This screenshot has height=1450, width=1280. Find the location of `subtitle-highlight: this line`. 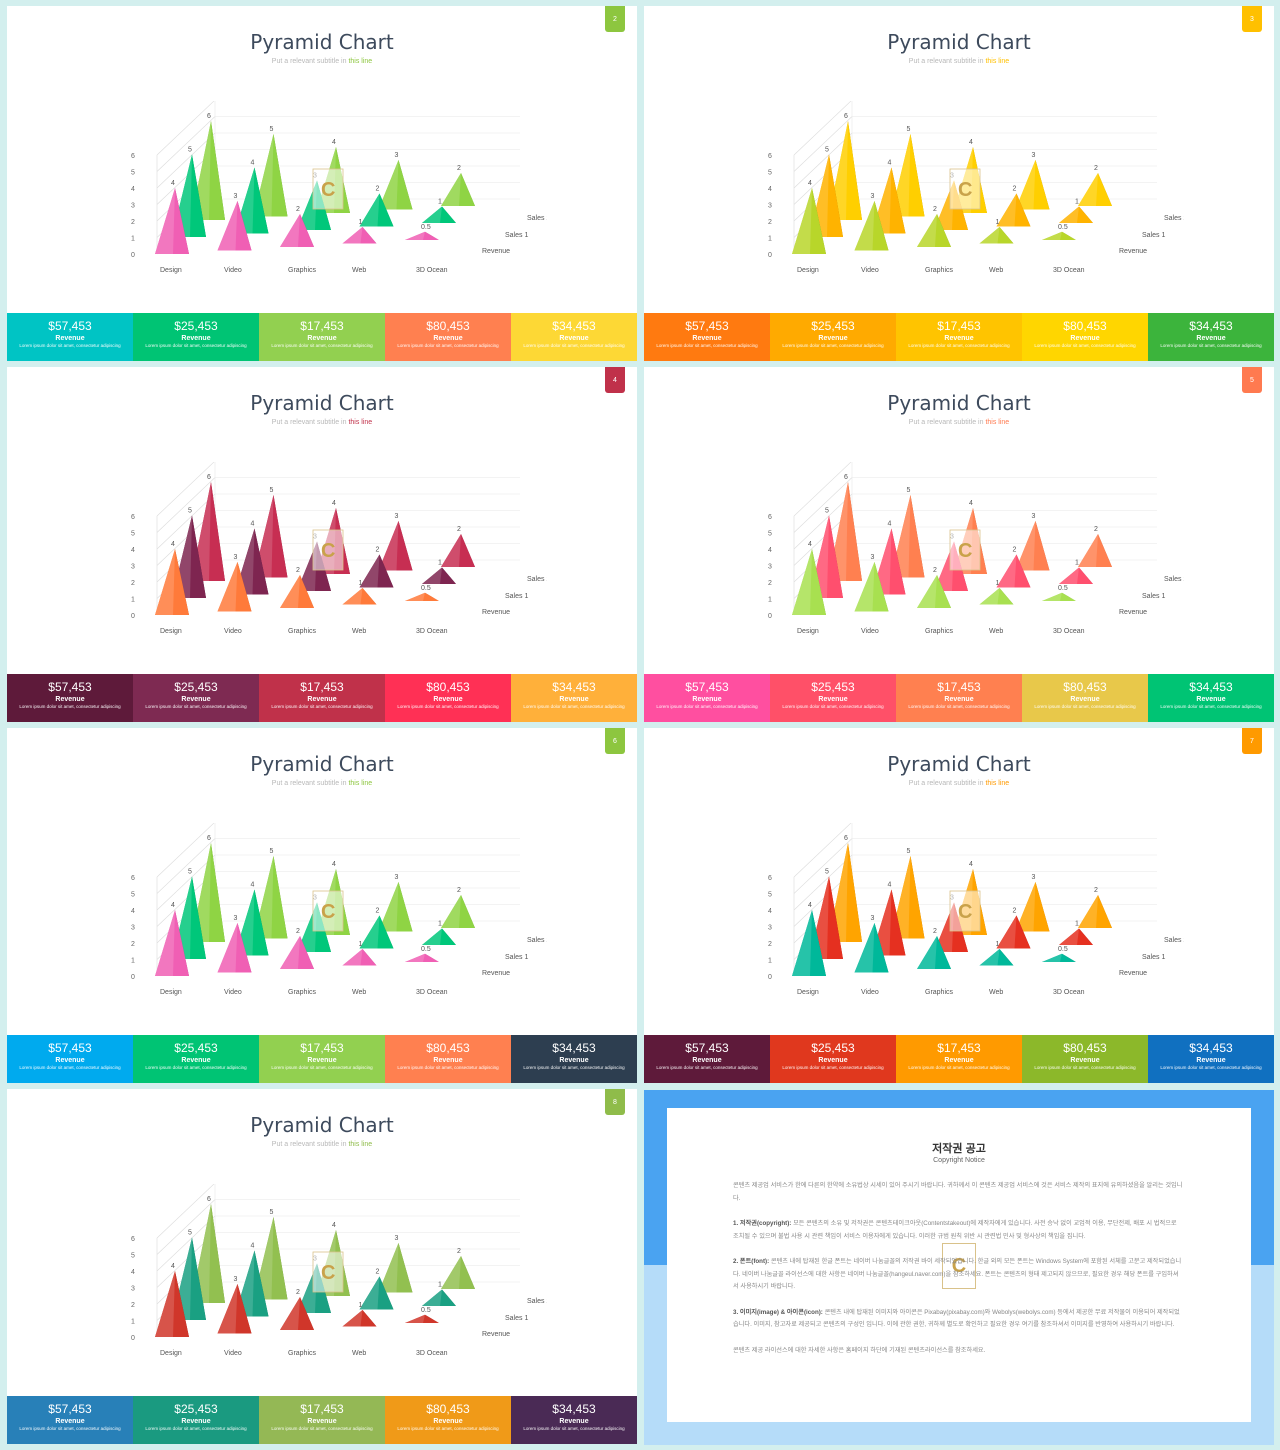

subtitle-highlight: this line is located at coordinates (997, 61).